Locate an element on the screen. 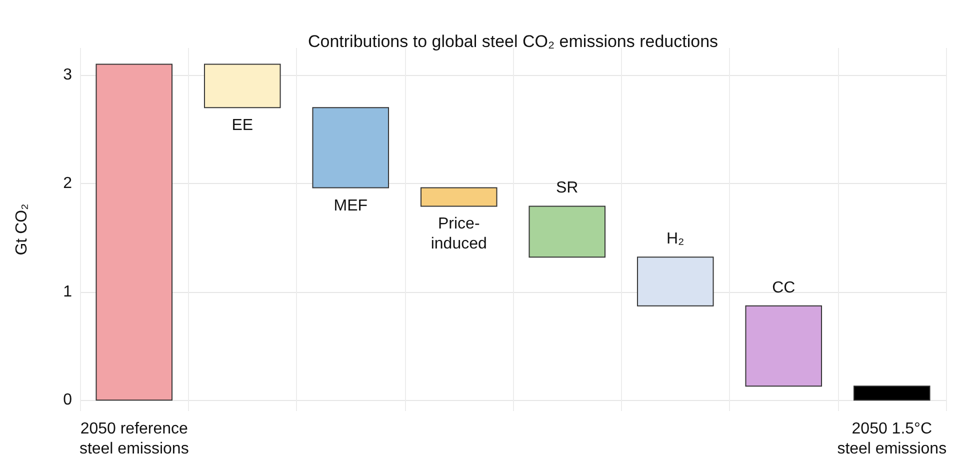  y-tick-label: 3 is located at coordinates (67, 75).